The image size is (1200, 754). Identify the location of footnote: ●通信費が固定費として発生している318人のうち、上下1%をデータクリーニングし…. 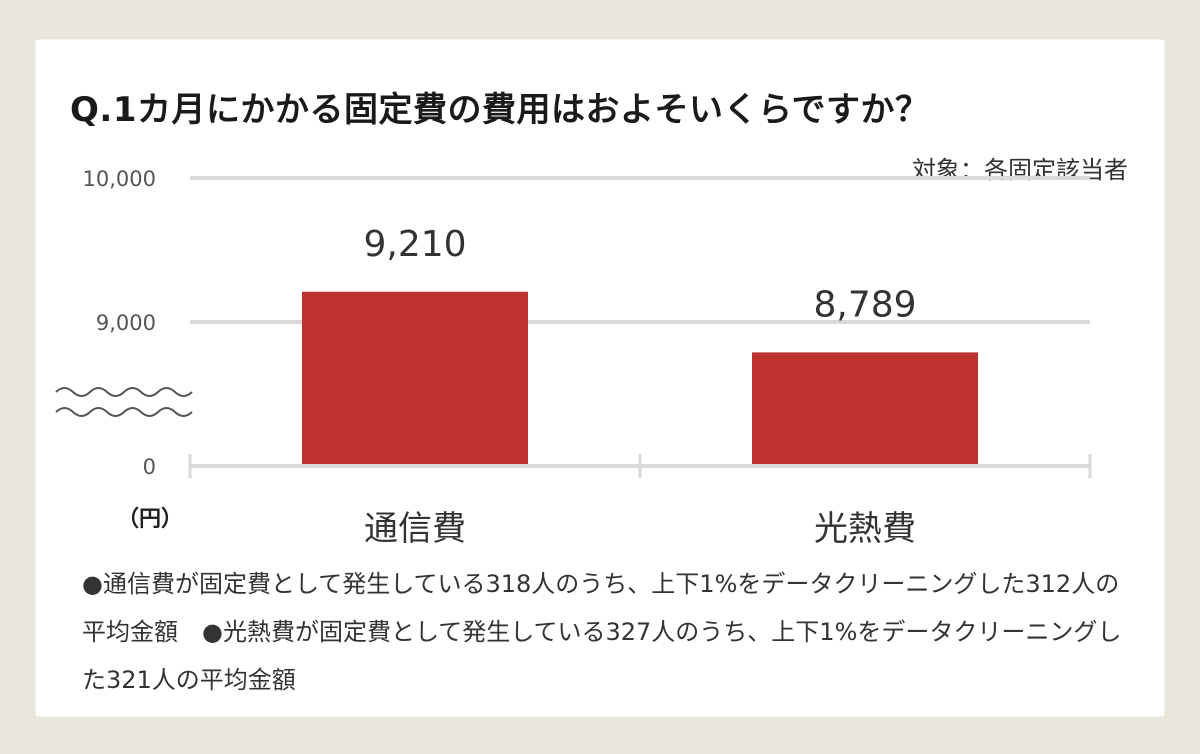
(602, 632).